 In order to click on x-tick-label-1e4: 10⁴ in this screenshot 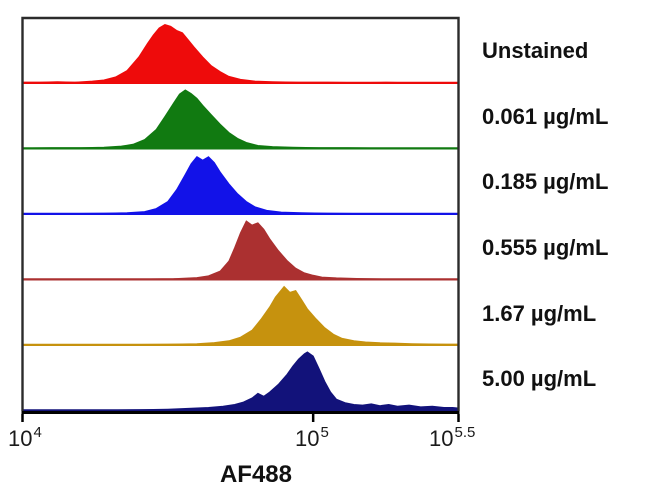, I will do `click(25, 437)`.